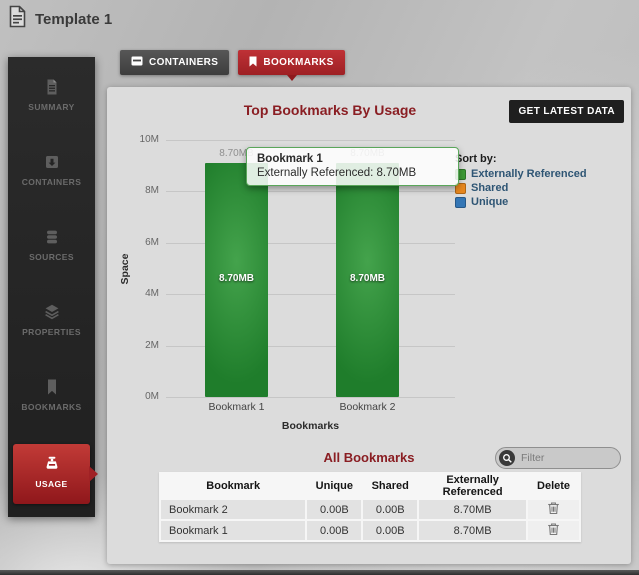 The image size is (639, 575). I want to click on column-header-shared: Shared, so click(390, 486).